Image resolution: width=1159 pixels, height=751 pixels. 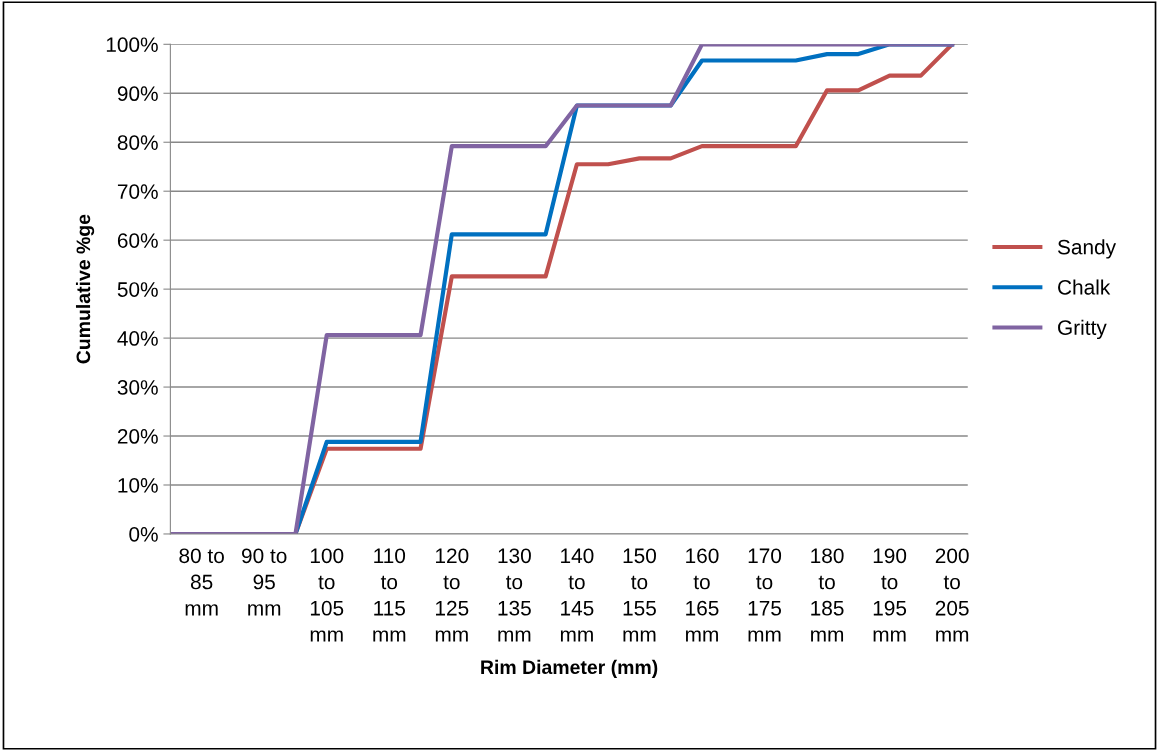 I want to click on y-tick-label: 60%, so click(x=137, y=240).